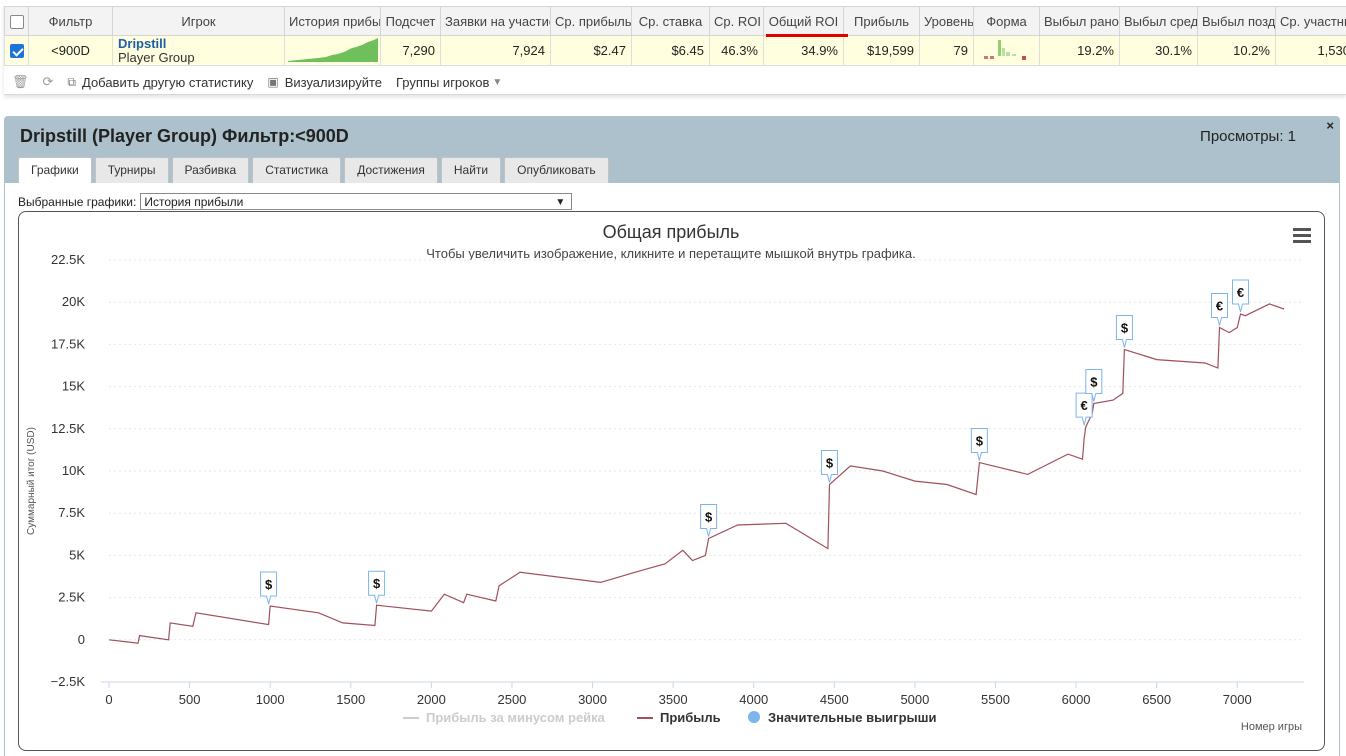 The height and width of the screenshot is (756, 1346). I want to click on visualize-button: ▣ Визуализируйте, so click(324, 82).